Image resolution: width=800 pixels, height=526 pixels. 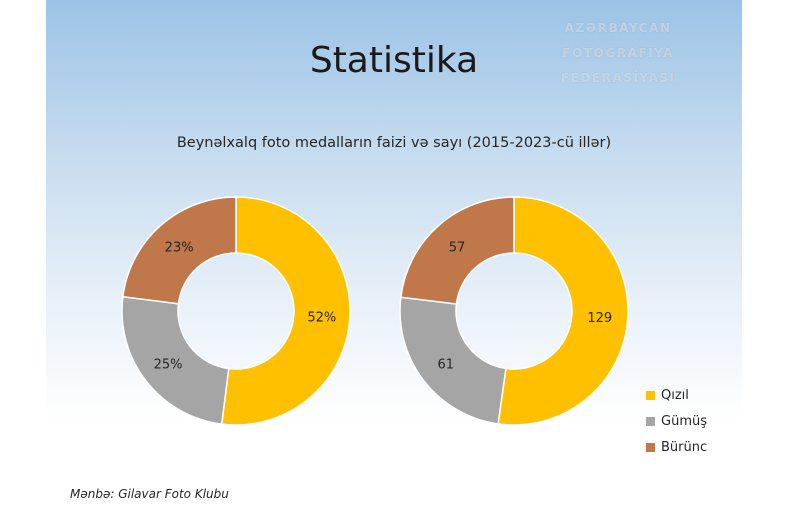 I want to click on watermark-line-2: FEDERASİYASI, so click(x=618, y=77).